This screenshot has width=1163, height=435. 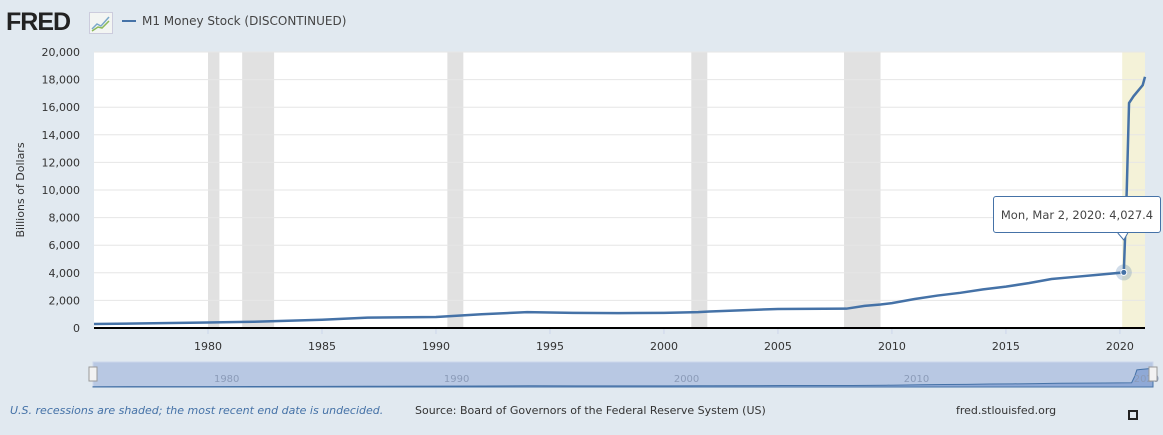 I want to click on x-tick-label: 2015, so click(x=1006, y=346).